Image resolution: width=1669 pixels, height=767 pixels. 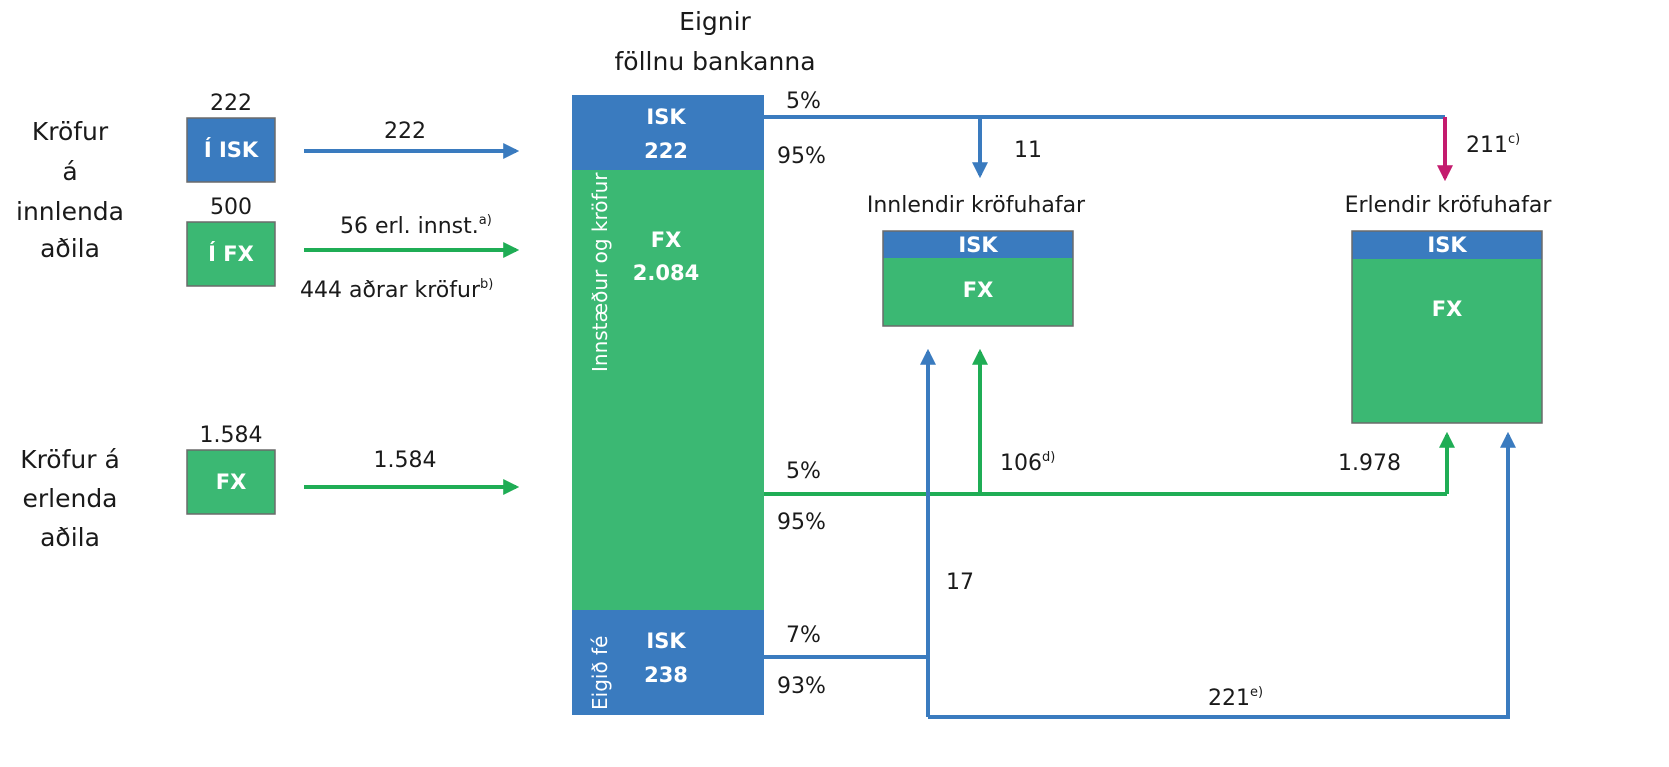 I want to click on svg-text: Kröfur á, so click(x=70, y=459).